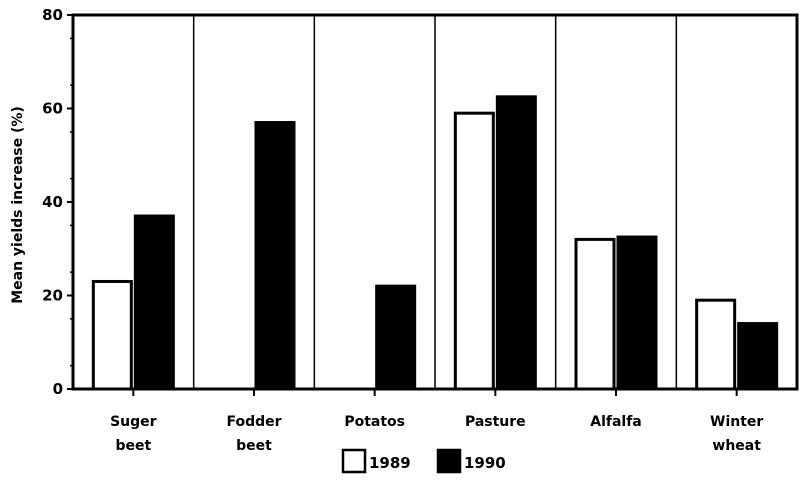 This screenshot has width=800, height=481. Describe the element at coordinates (52, 202) in the screenshot. I see `y-tick-label: 40` at that location.